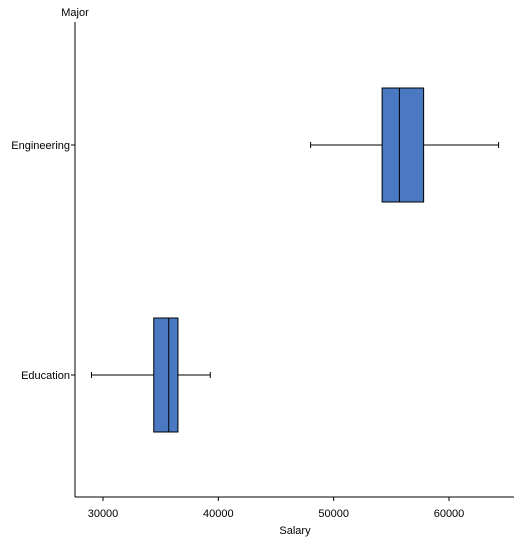 The image size is (518, 540). What do you see at coordinates (218, 514) in the screenshot?
I see `x-tick-label: 40000` at bounding box center [218, 514].